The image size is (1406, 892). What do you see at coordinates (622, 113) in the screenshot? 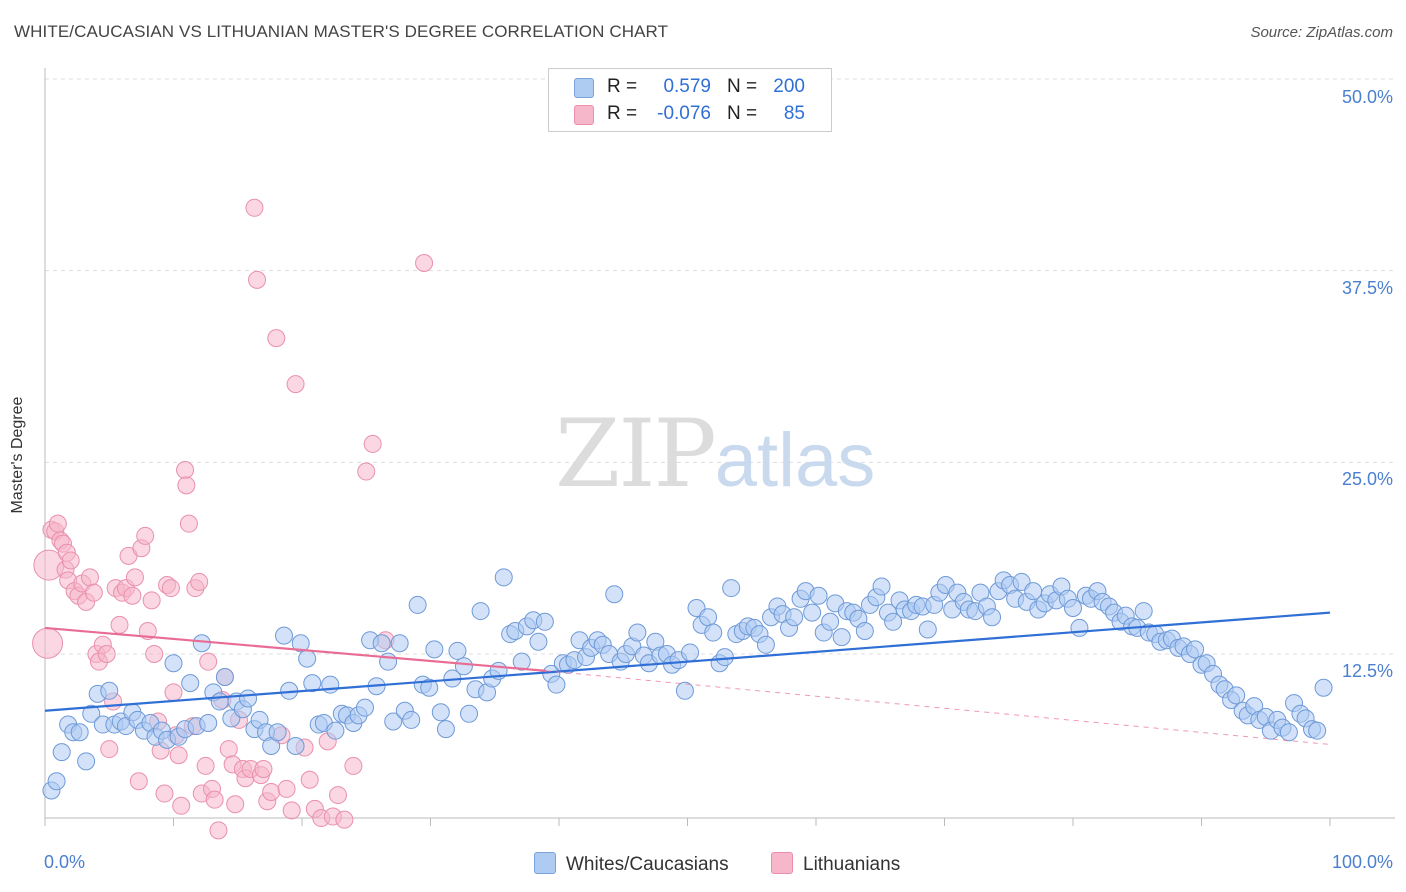
I see `legend-r-label: R =` at bounding box center [622, 113].